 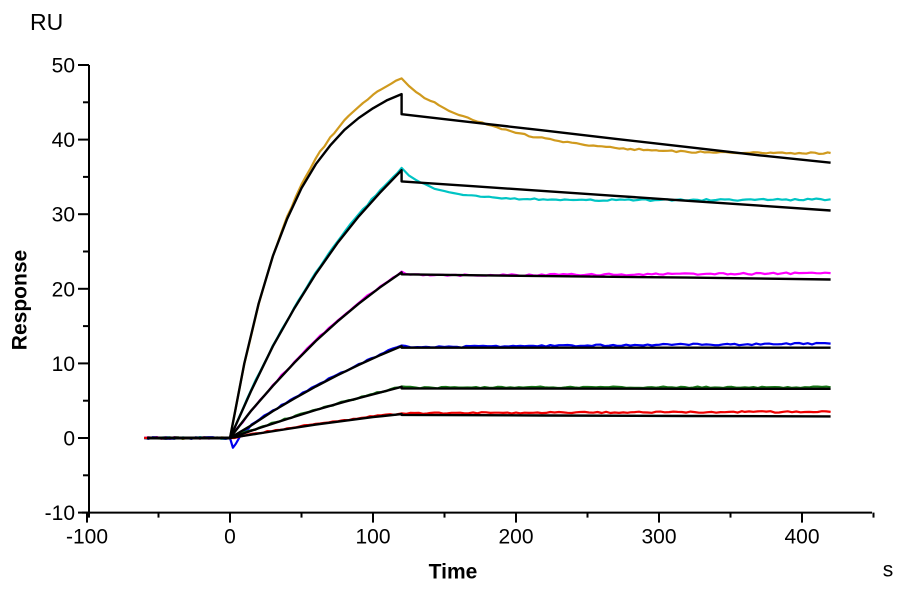 What do you see at coordinates (69, 439) in the screenshot?
I see `y-tick-label: 0` at bounding box center [69, 439].